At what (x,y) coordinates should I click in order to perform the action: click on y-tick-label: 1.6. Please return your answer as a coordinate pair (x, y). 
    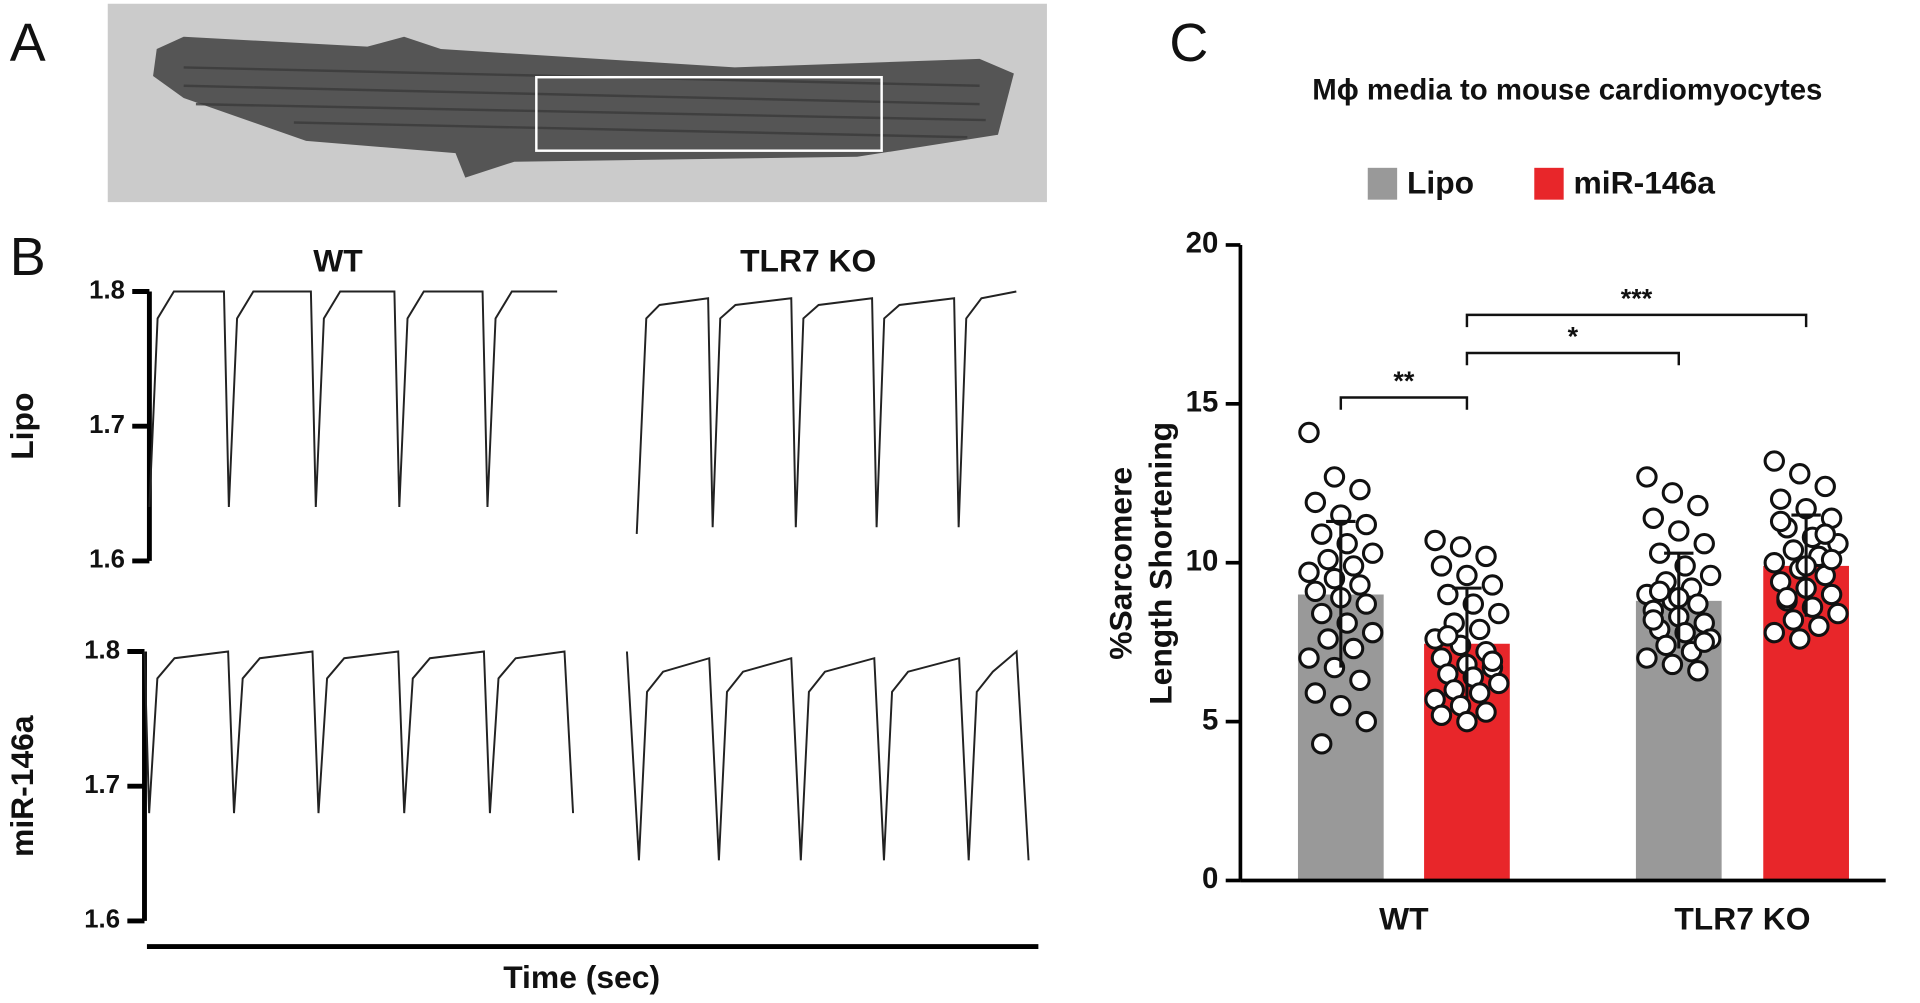
    Looking at the image, I should click on (107, 560).